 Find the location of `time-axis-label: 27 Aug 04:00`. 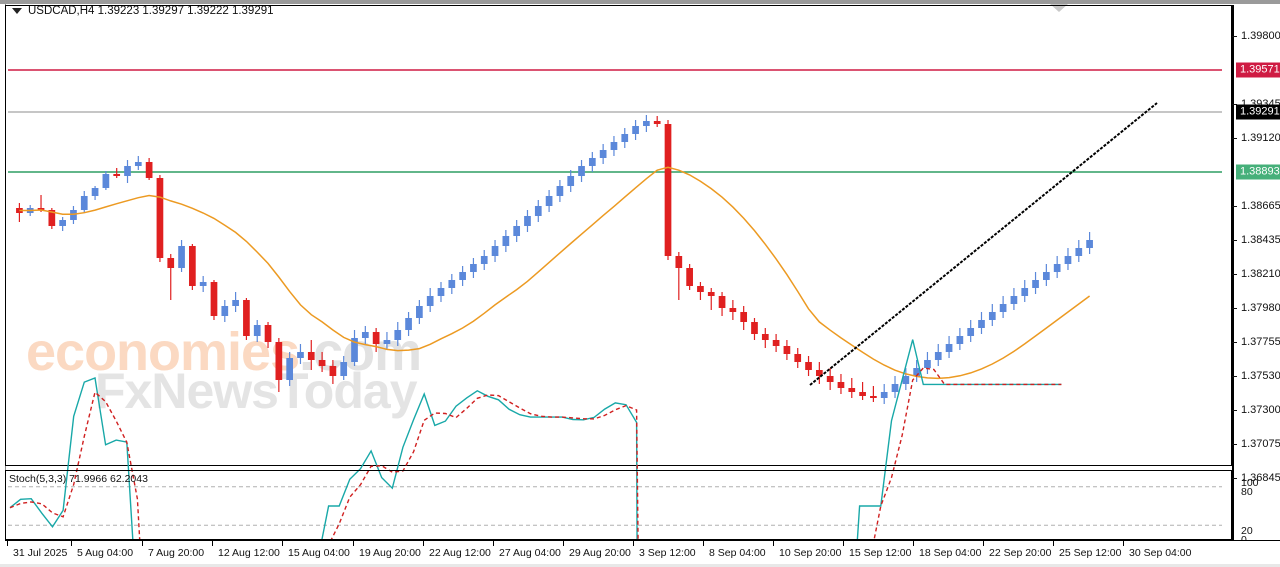

time-axis-label: 27 Aug 04:00 is located at coordinates (530, 553).